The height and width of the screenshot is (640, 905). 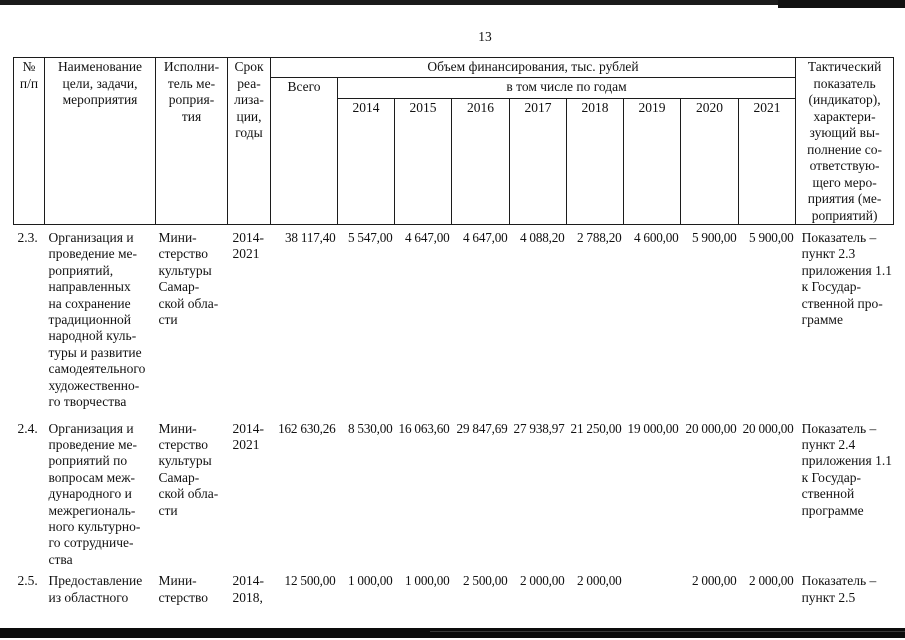 I want to click on cell-indicator: Показатель – пункт 2.5, so click(x=839, y=589).